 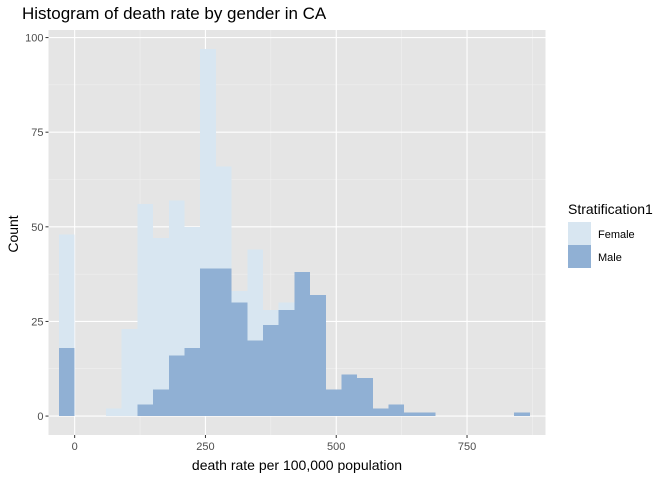 I want to click on y-tick-label: 100, so click(x=34, y=39).